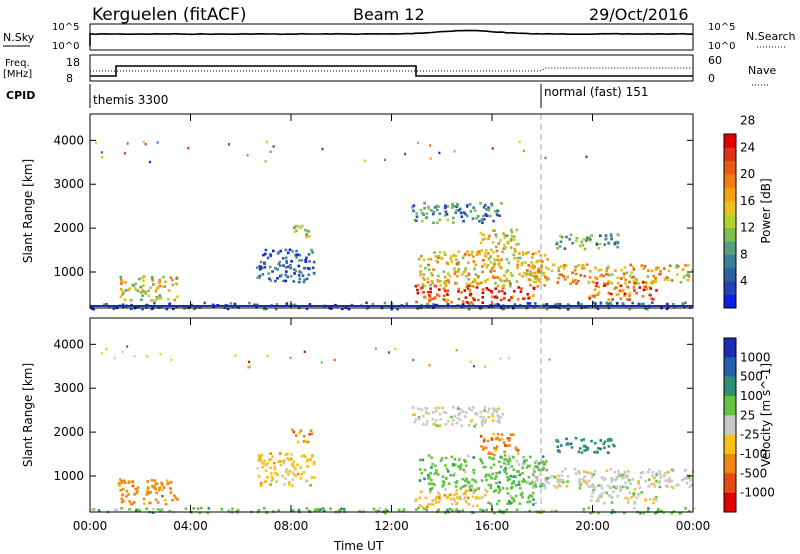 Image resolution: width=800 pixels, height=554 pixels. I want to click on velocity-colorbar-tick: -1000, so click(757, 493).